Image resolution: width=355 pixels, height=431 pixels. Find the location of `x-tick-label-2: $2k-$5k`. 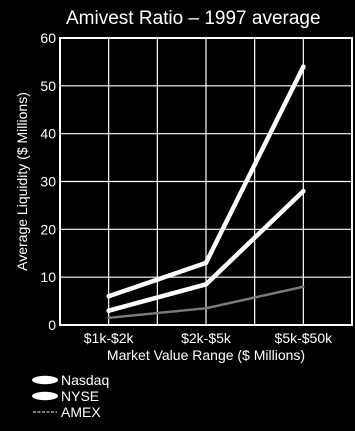

x-tick-label-2: $2k-$5k is located at coordinates (206, 338).